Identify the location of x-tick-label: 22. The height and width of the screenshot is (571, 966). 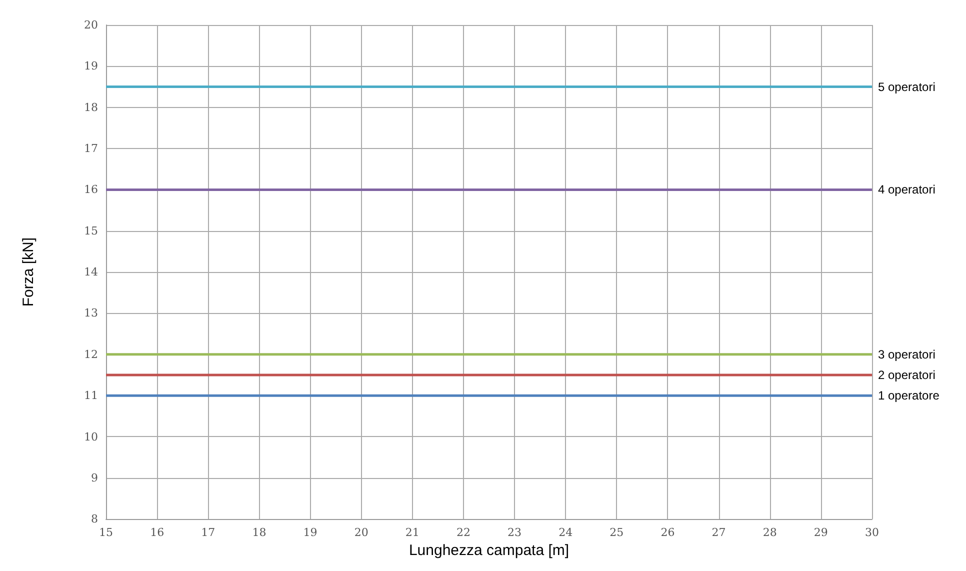
(463, 533).